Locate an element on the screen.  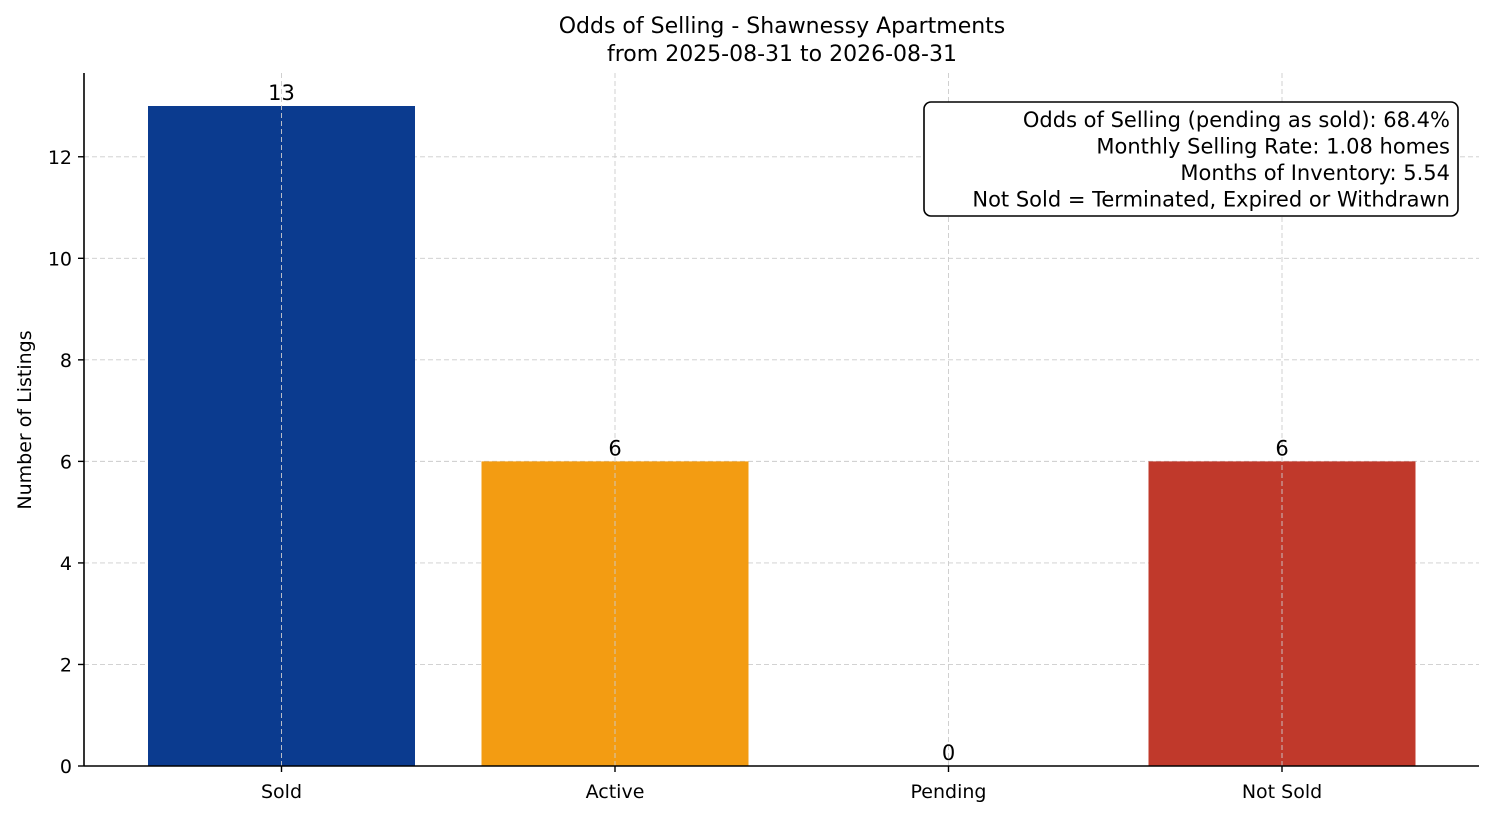
info-box-line: Odds of Selling (pending as sold): 68.4% is located at coordinates (1236, 120).